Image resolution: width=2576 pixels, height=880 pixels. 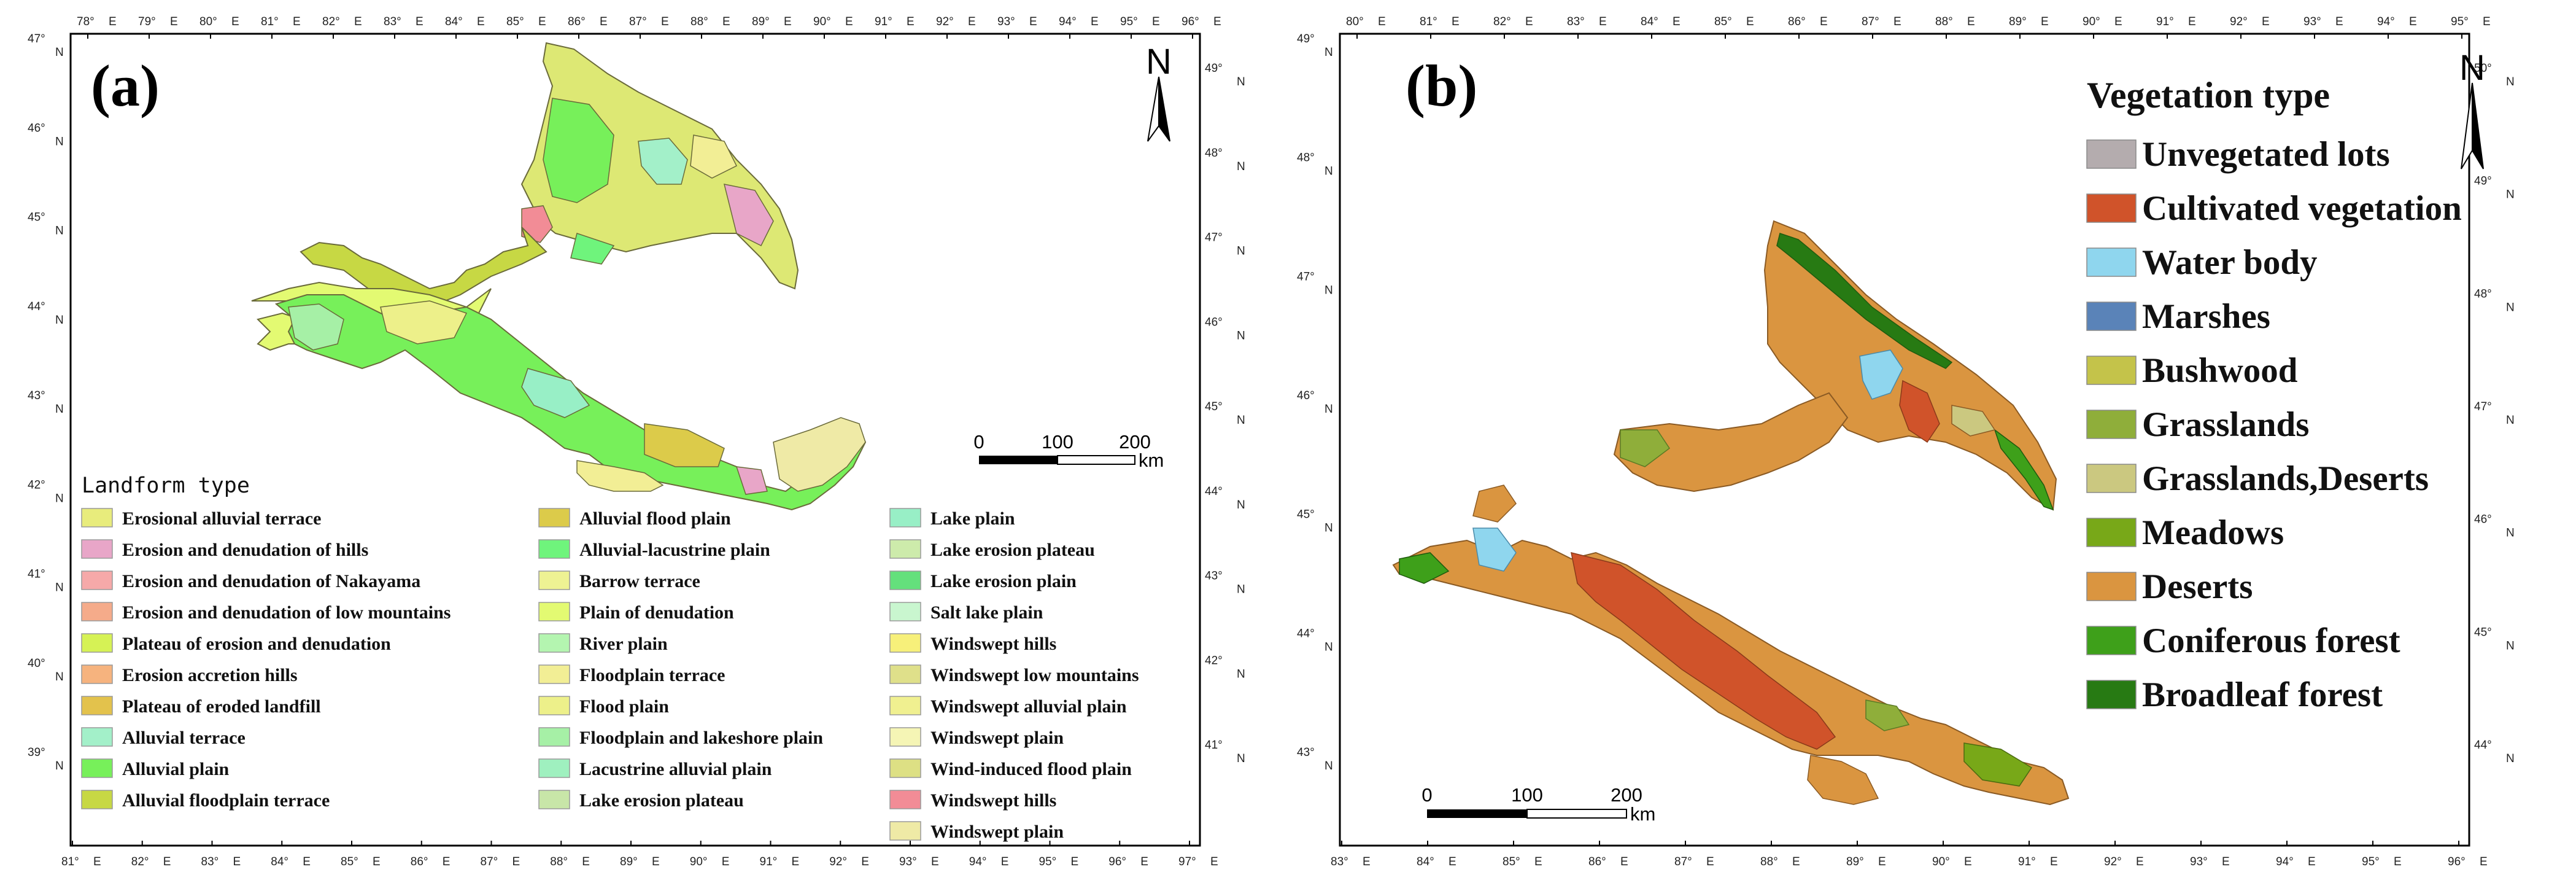 I want to click on tick-bottom: 86°, so click(x=419, y=862).